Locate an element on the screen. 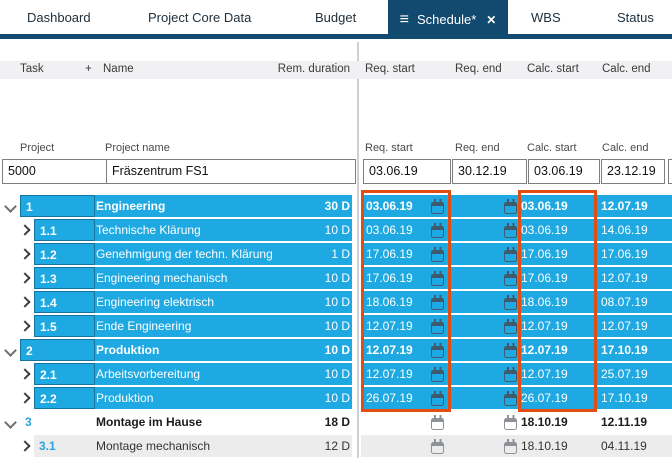 This screenshot has height=460, width=672. task-row-1: 1 Engineering 30 D 03.06.19 03.06.19 12.07.19 is located at coordinates (336, 206).